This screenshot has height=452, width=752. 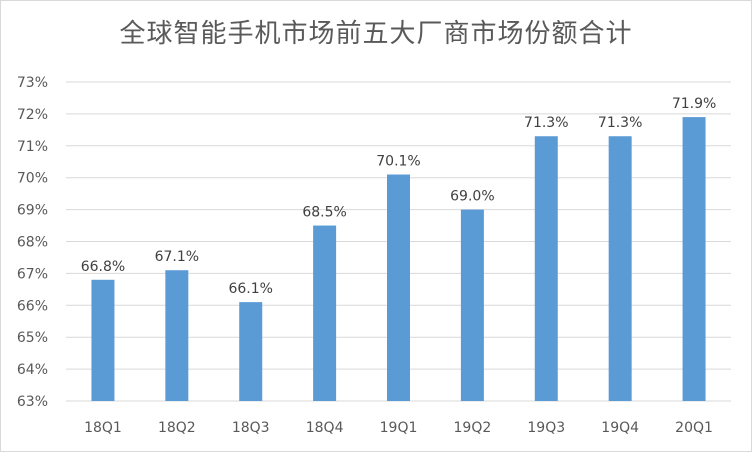 What do you see at coordinates (103, 428) in the screenshot?
I see `x-tick-label: 18Q1` at bounding box center [103, 428].